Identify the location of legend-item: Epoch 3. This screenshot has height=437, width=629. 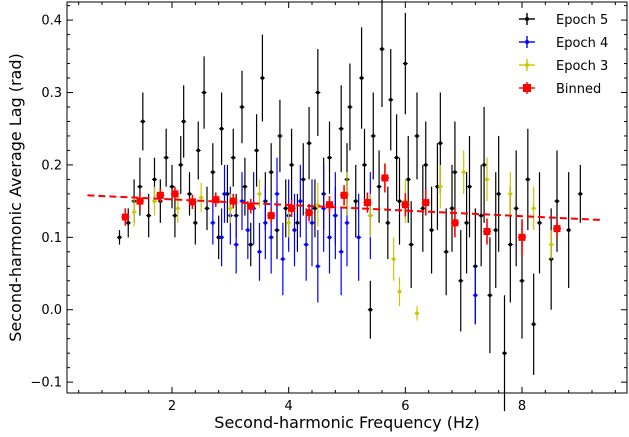
(563, 66).